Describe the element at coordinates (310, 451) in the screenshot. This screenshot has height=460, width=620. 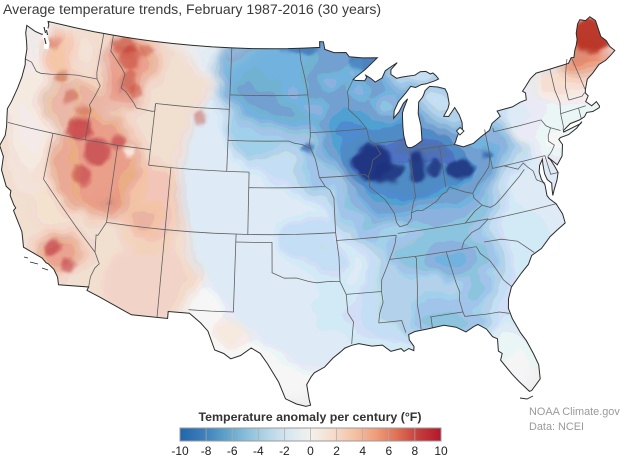
I see `svg-text: 0` at that location.